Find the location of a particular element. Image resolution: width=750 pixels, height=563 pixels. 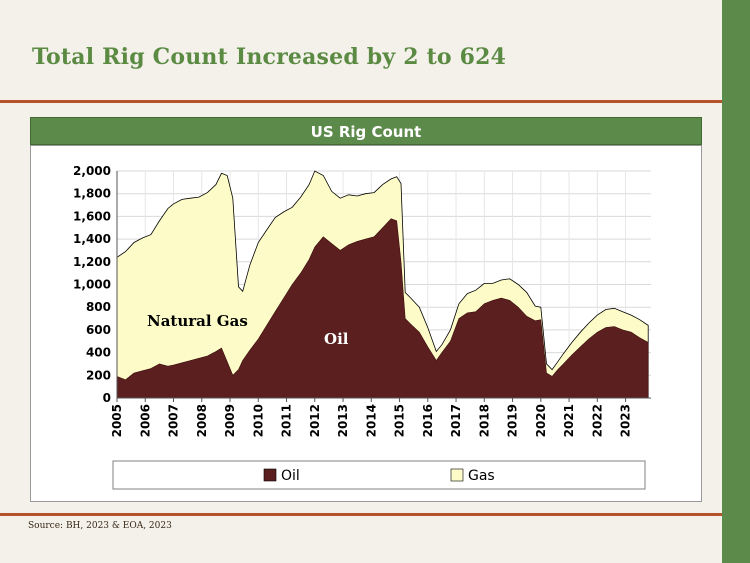

bottom-divider is located at coordinates (361, 514).